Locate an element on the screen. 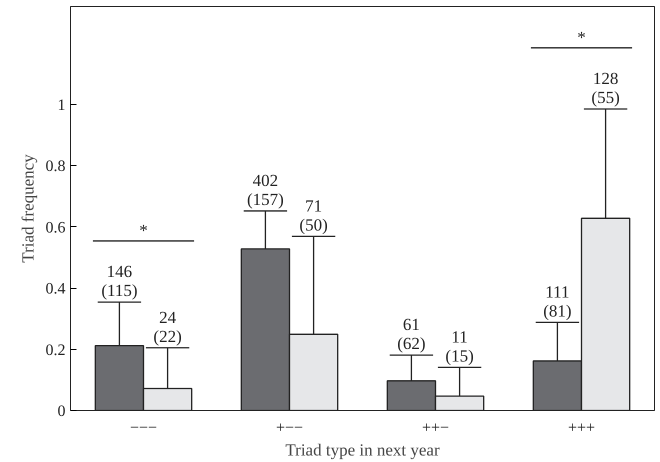 The width and height of the screenshot is (660, 462). annotation: 146 (115) is located at coordinates (119, 281).